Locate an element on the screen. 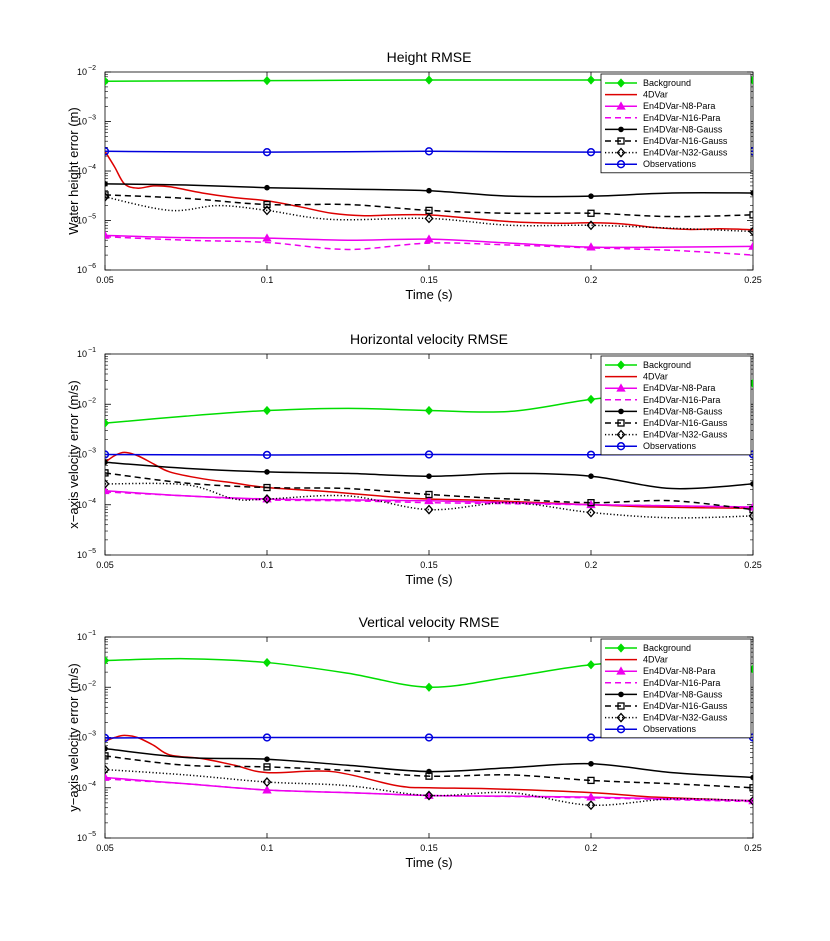 The width and height of the screenshot is (830, 941). chart-title: Horizontal velocity RMSE is located at coordinates (429, 339).